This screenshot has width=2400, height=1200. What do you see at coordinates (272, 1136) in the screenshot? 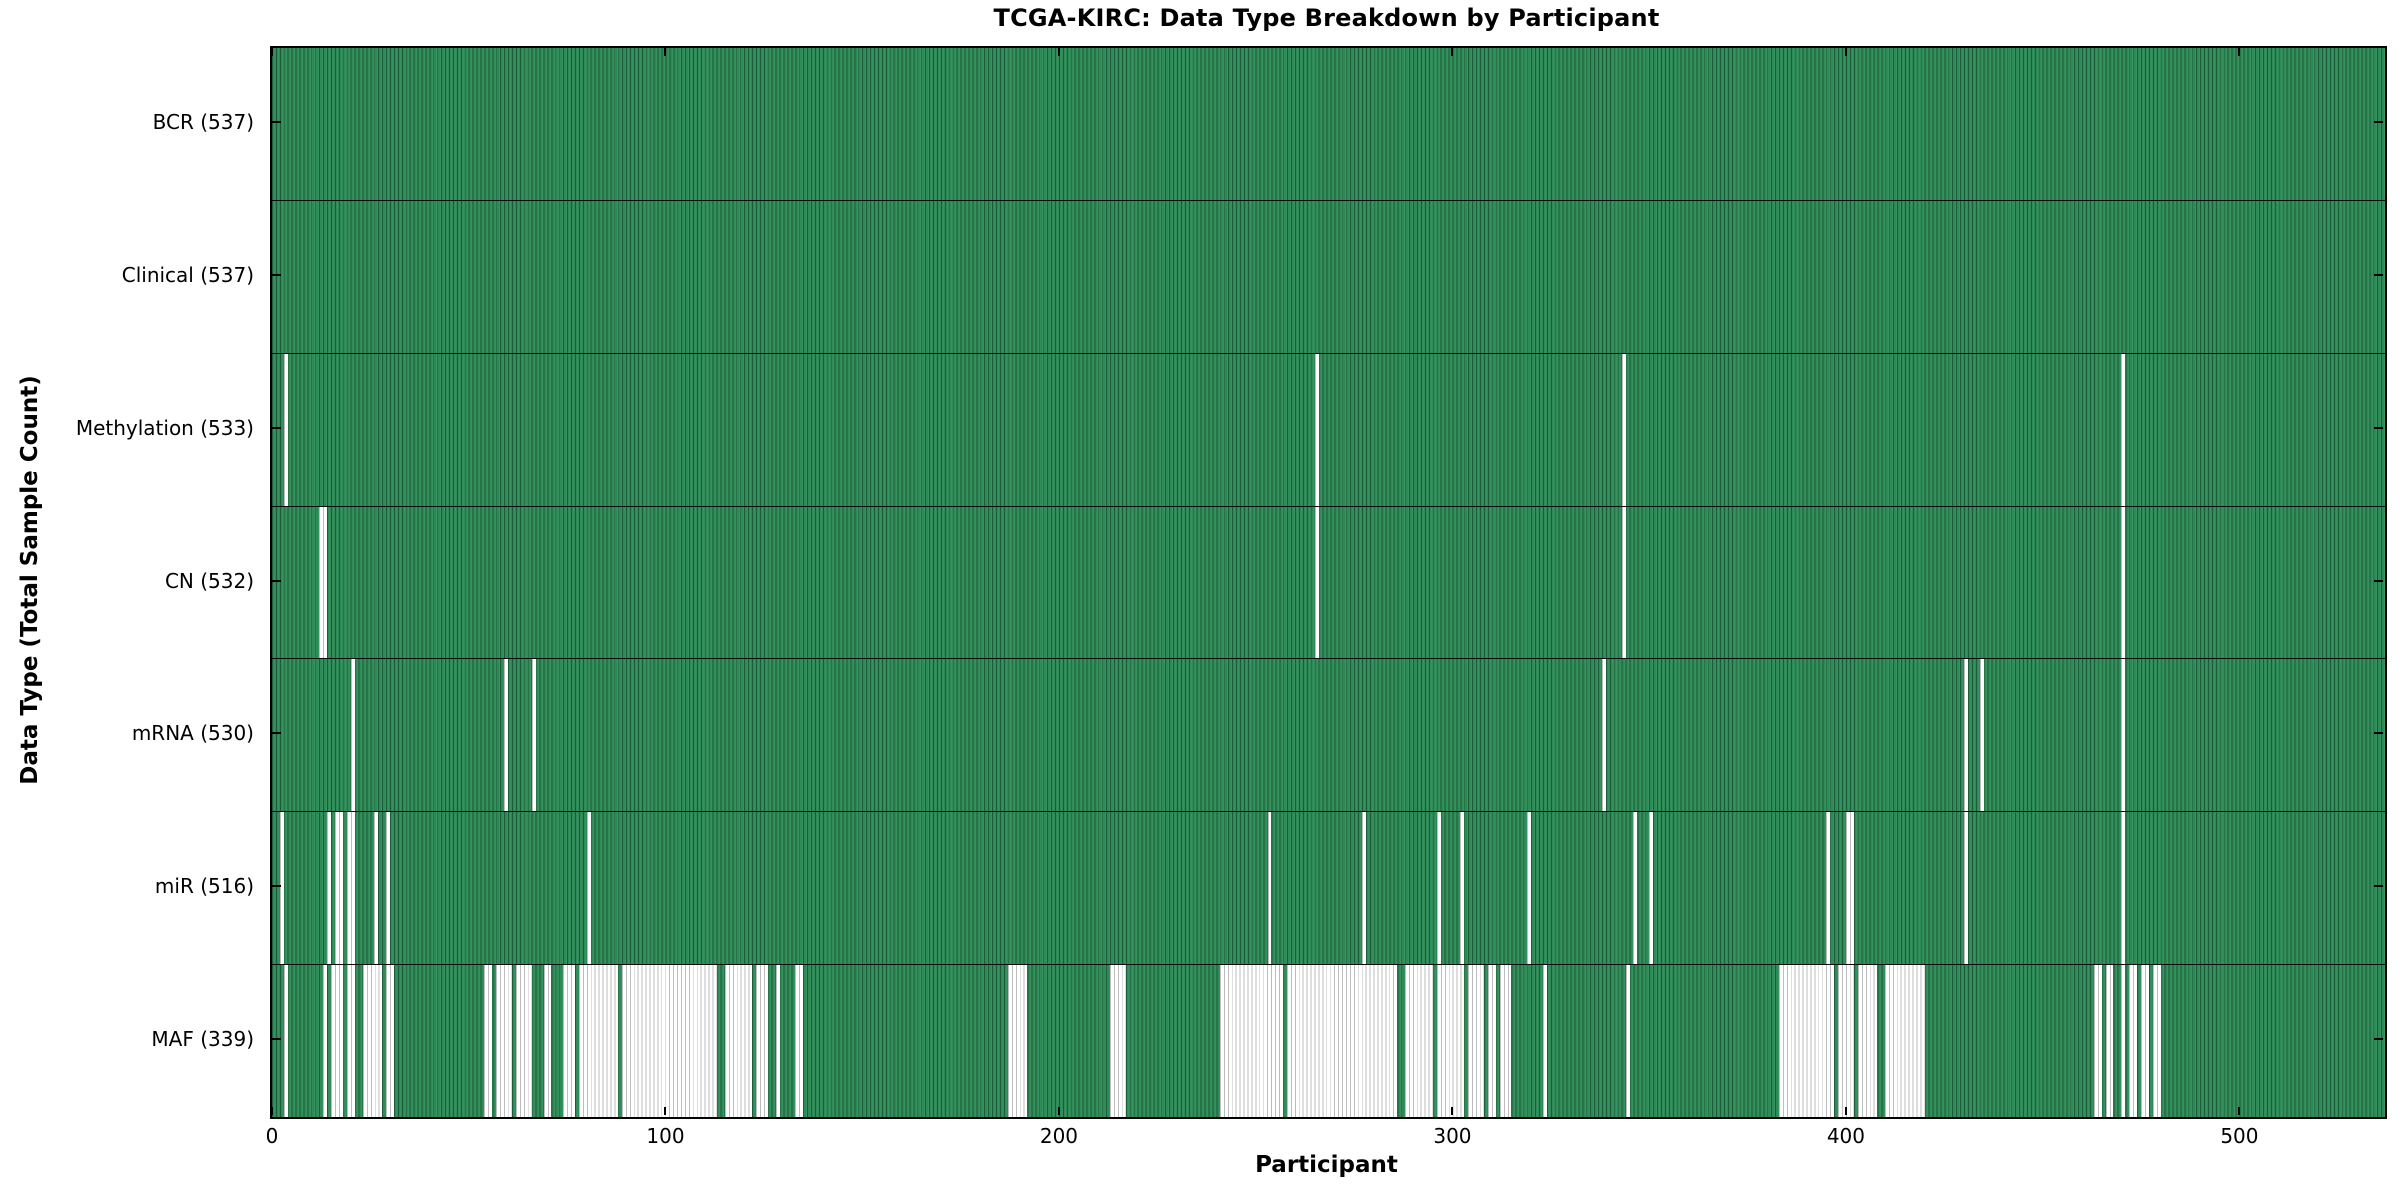
I see `x-tick-label-0: 0` at bounding box center [272, 1136].